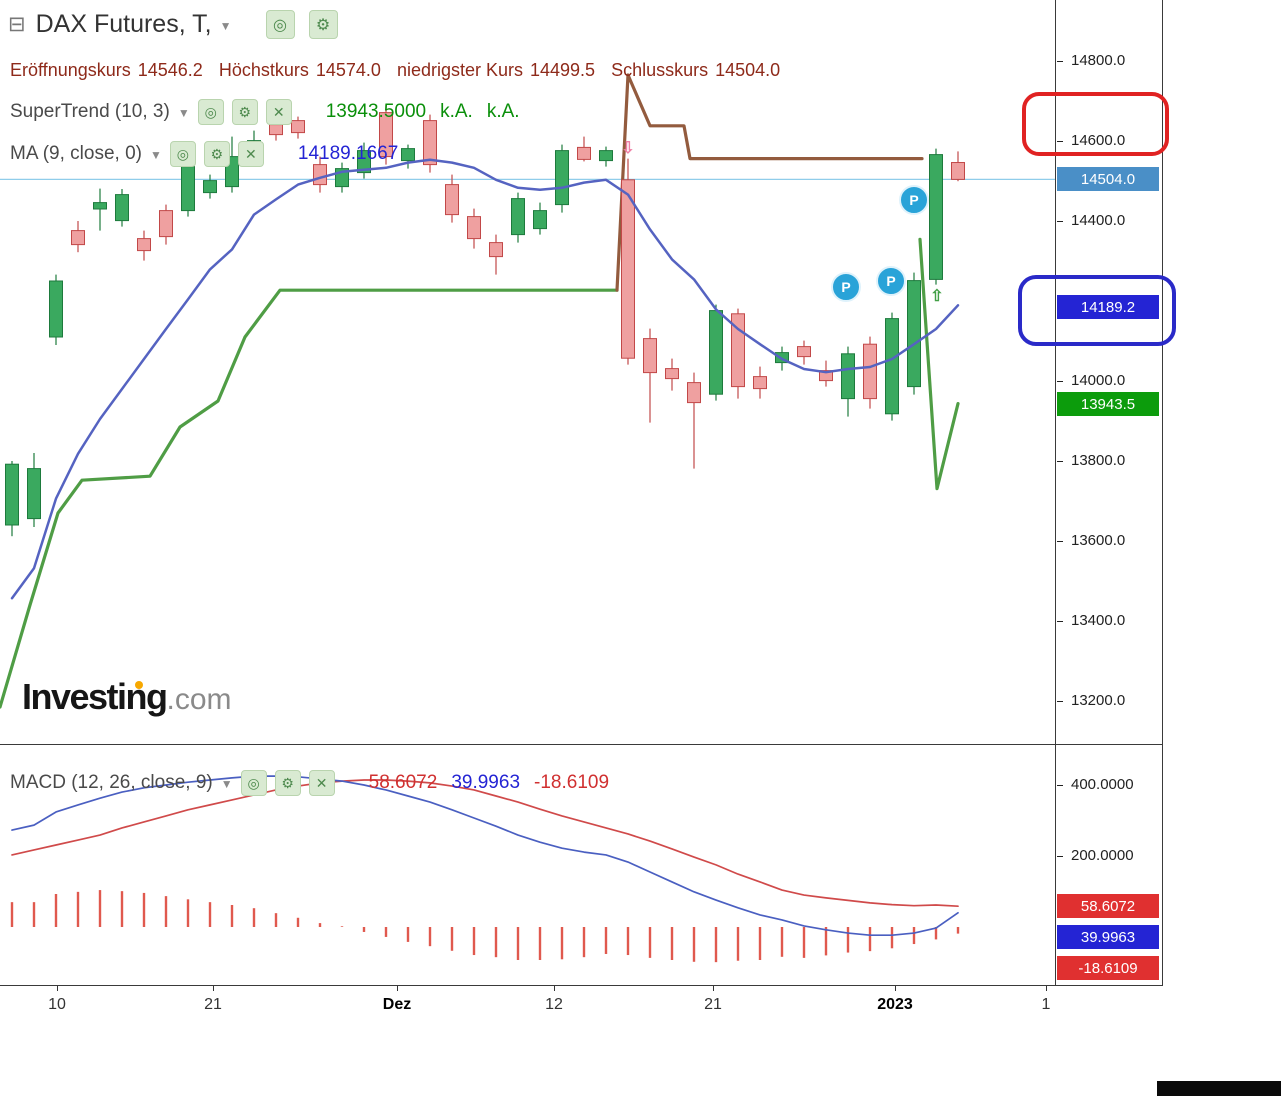  I want to click on supertrend-price-badge: 13943.5, so click(1108, 404).